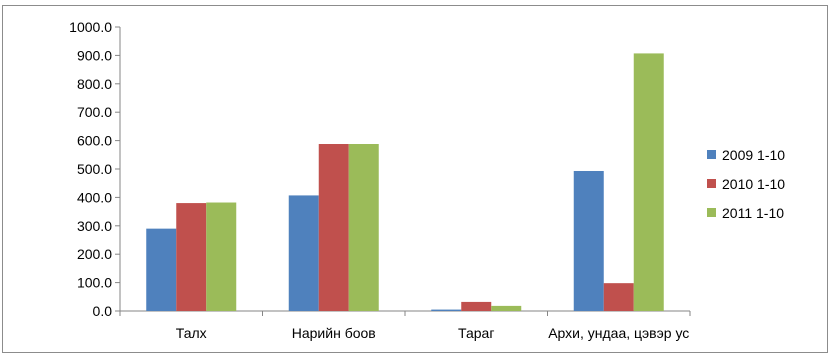 Image resolution: width=833 pixels, height=358 pixels. Describe the element at coordinates (94, 283) in the screenshot. I see `y-tick-label: 100.0` at that location.